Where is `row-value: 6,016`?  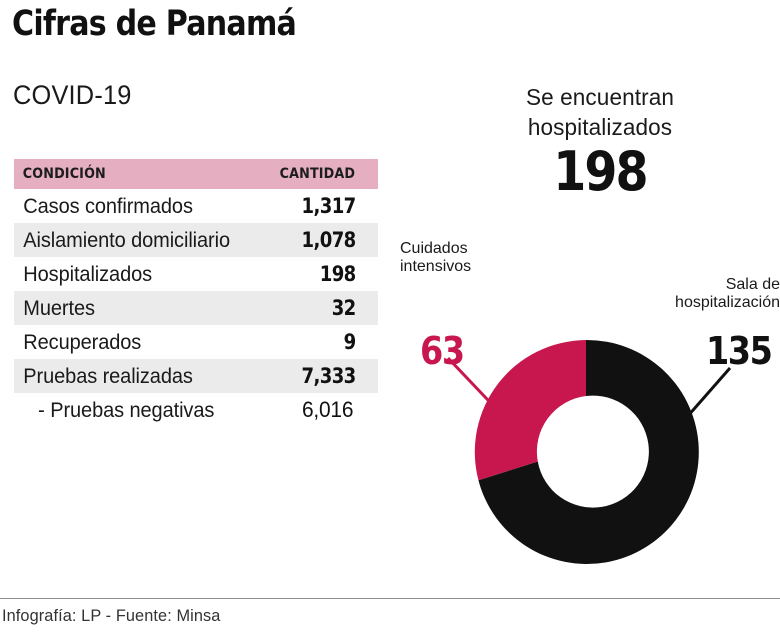
row-value: 6,016 is located at coordinates (327, 409).